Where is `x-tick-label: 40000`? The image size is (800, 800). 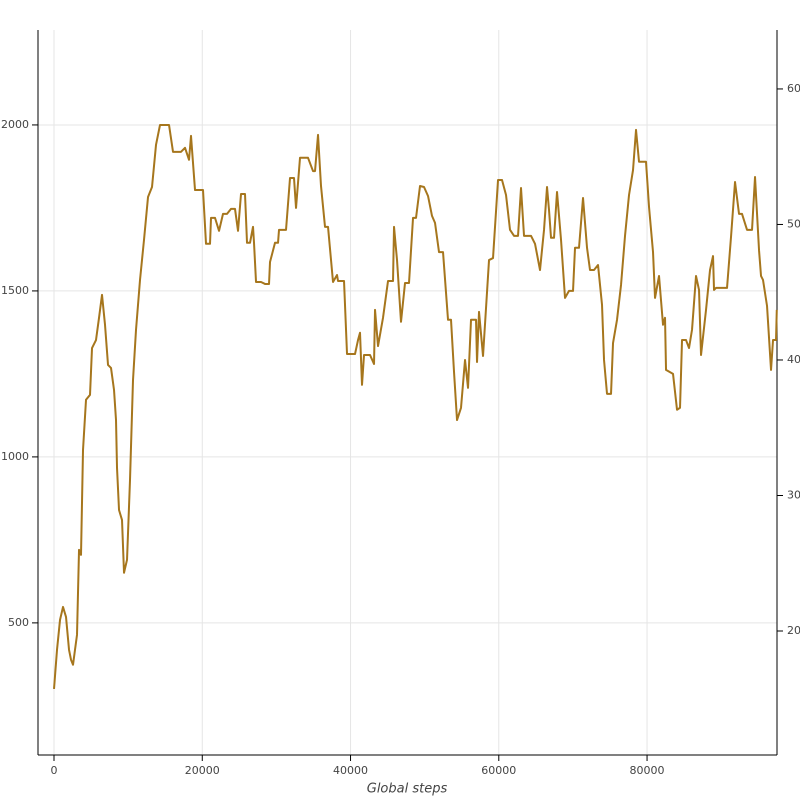
x-tick-label: 40000 is located at coordinates (350, 770).